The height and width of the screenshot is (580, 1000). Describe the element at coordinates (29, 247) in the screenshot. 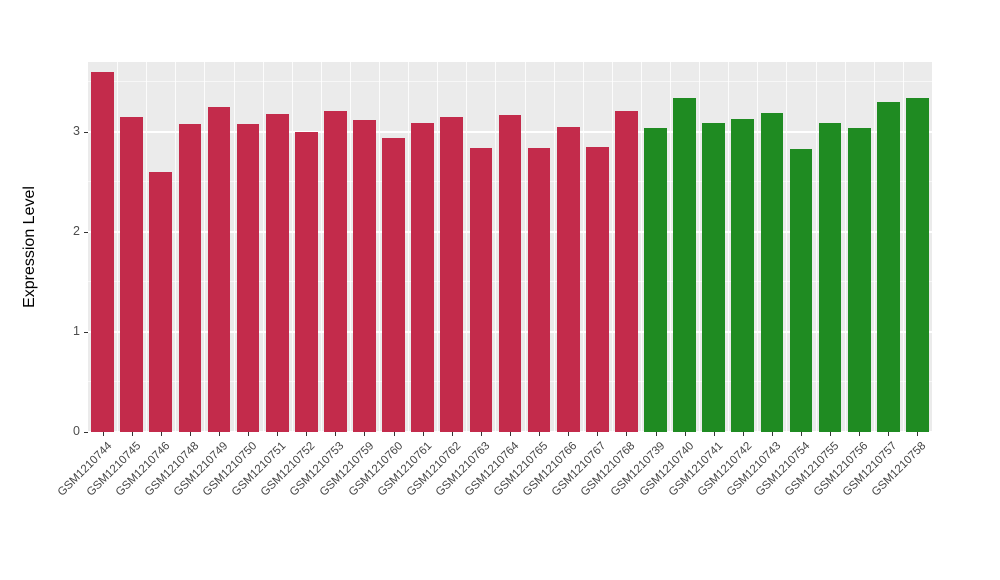

I see `y-axis-title: Expression Level` at that location.